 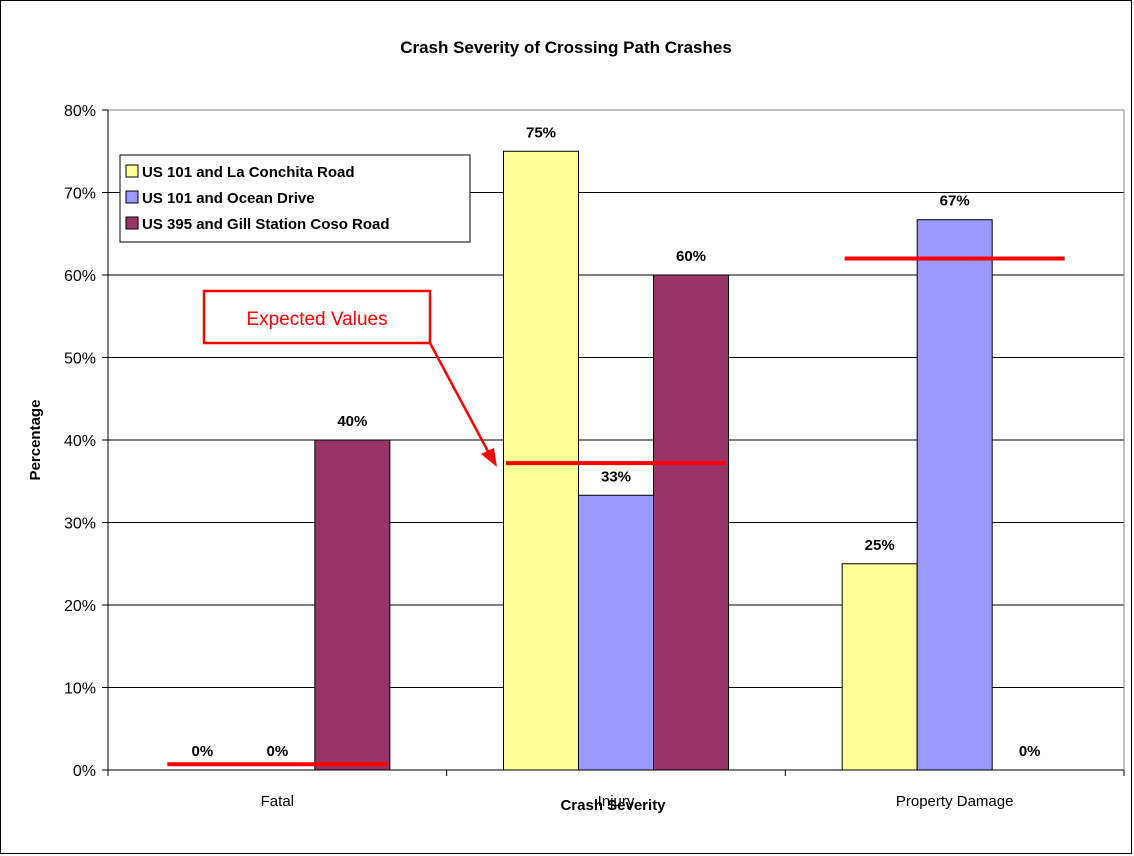 What do you see at coordinates (277, 801) in the screenshot?
I see `x-category-label: Fatal` at bounding box center [277, 801].